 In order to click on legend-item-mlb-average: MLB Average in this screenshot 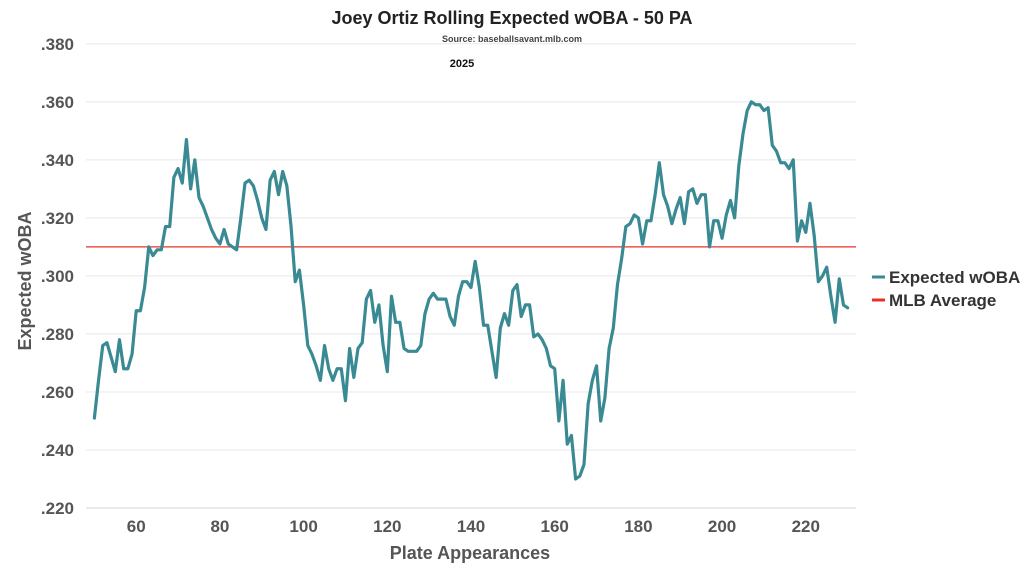, I will do `click(934, 300)`.